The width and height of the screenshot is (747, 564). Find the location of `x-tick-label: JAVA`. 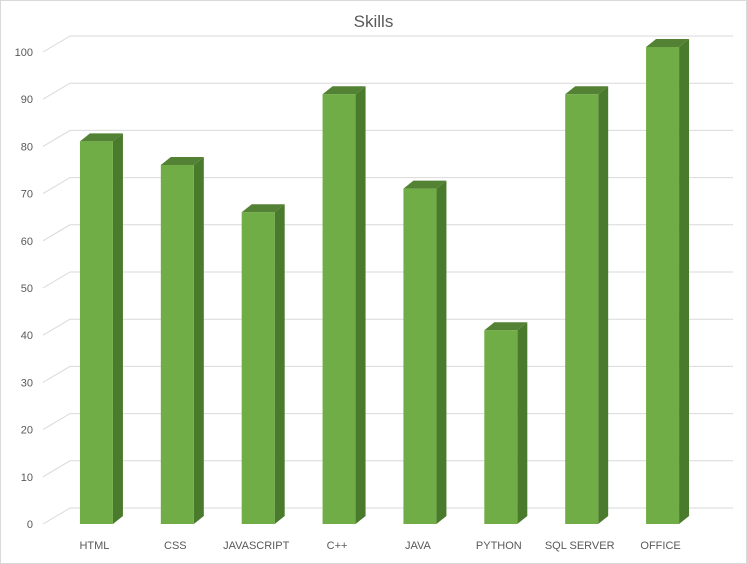

x-tick-label: JAVA is located at coordinates (418, 546).